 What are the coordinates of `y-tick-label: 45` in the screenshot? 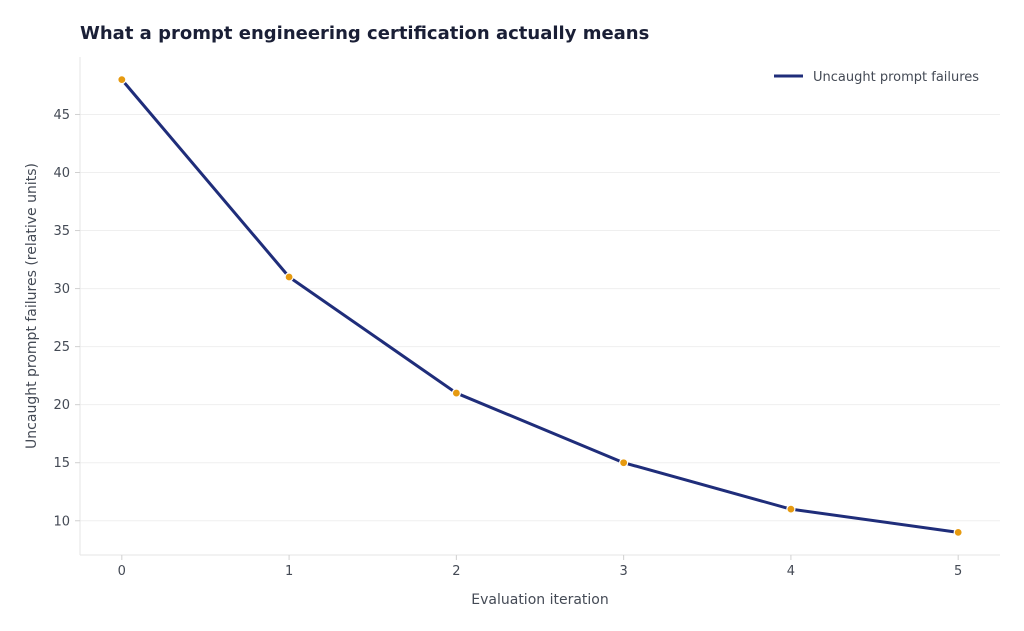 It's located at (61, 115).